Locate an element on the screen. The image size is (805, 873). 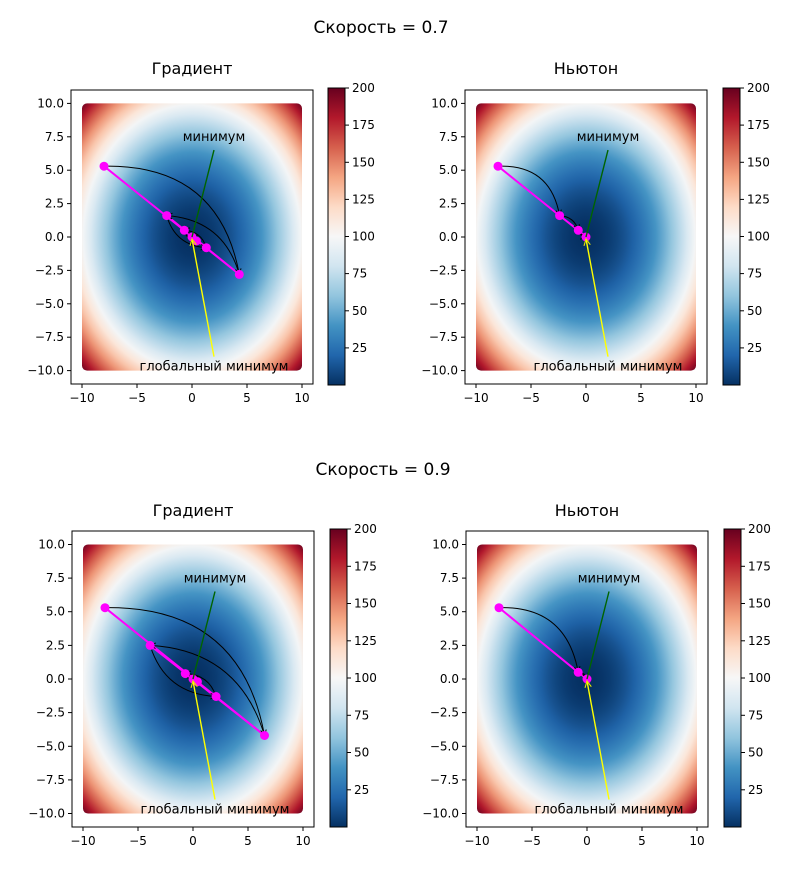
section-title-speed-0-7: Скорость = 0.7 is located at coordinates (380, 28).